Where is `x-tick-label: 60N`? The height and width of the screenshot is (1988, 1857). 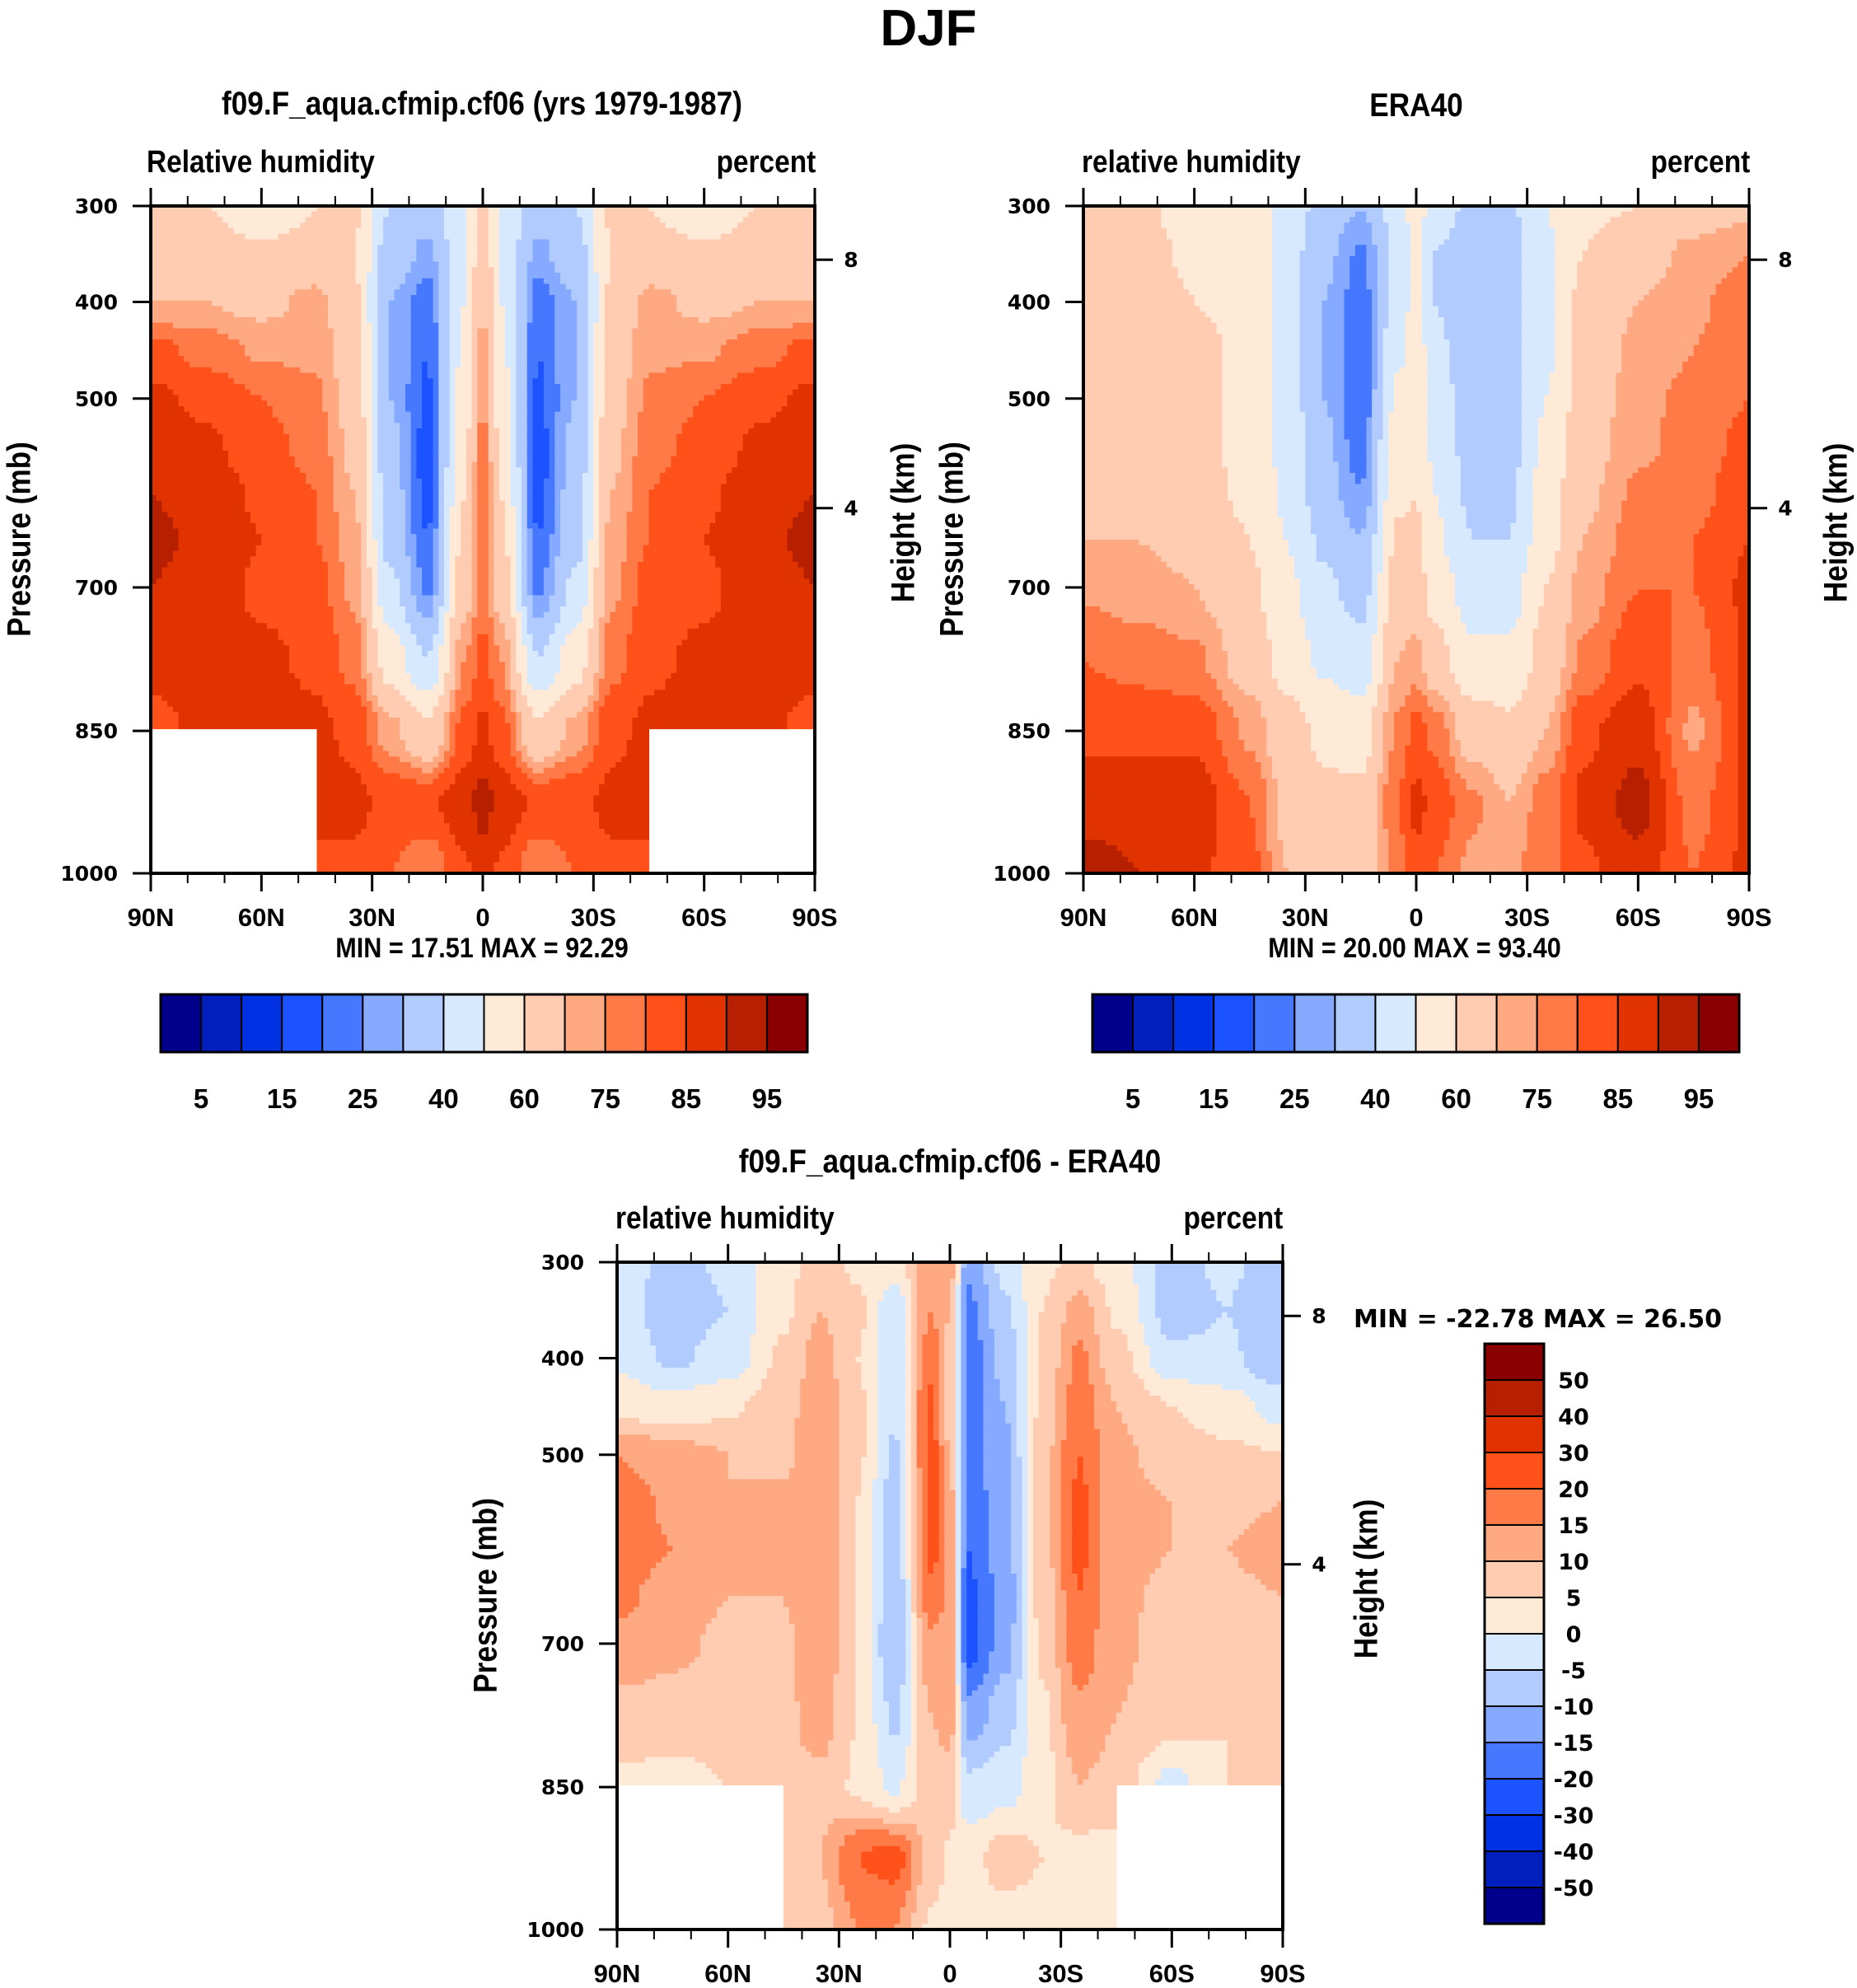
x-tick-label: 60N is located at coordinates (261, 917).